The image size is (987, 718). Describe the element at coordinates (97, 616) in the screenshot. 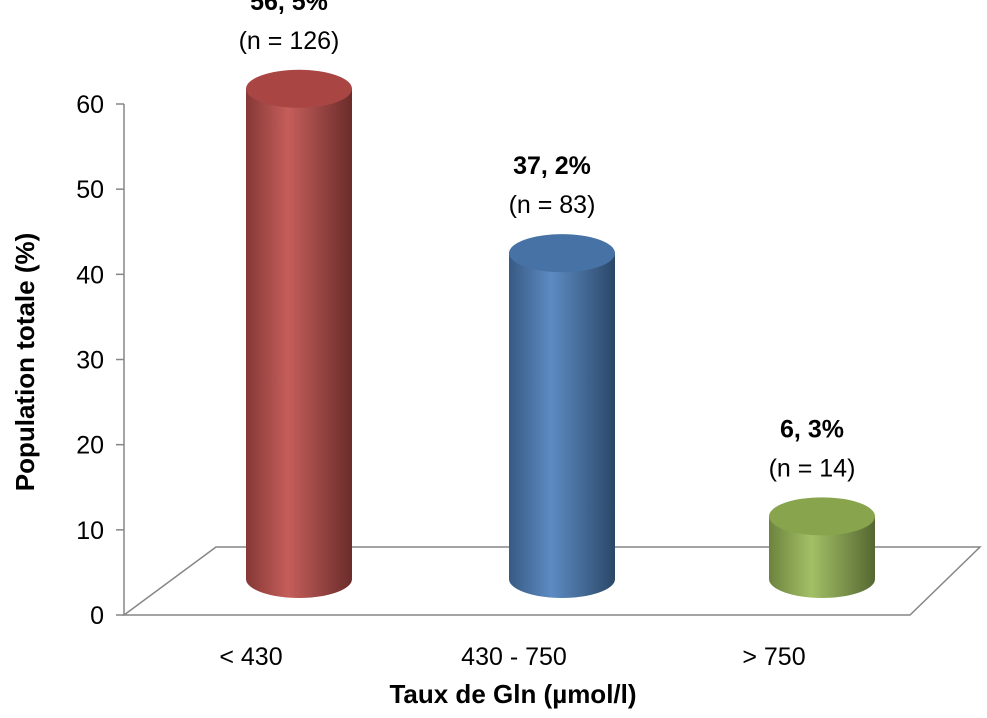

I see `y-tick-label: 0` at that location.